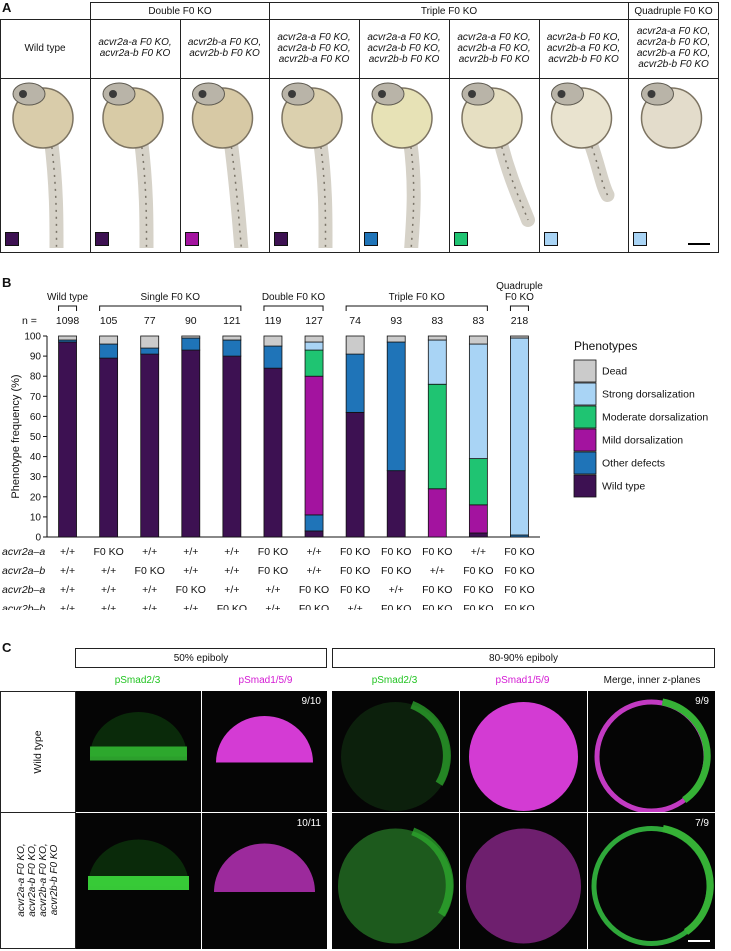  What do you see at coordinates (36, 437) in the screenshot?
I see `y-tick-label: 50` at bounding box center [36, 437].